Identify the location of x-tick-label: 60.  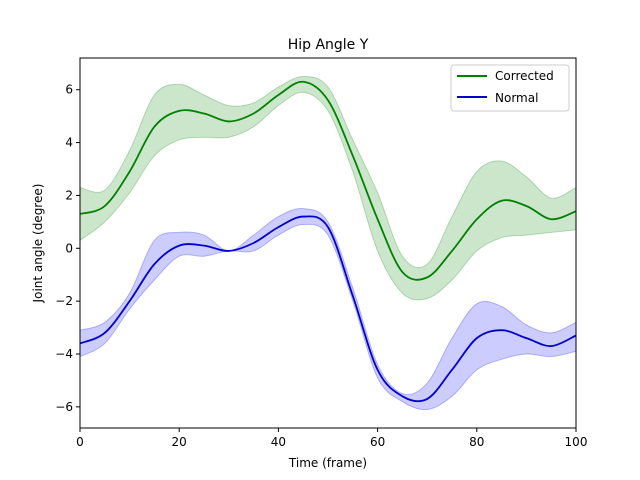
(377, 442).